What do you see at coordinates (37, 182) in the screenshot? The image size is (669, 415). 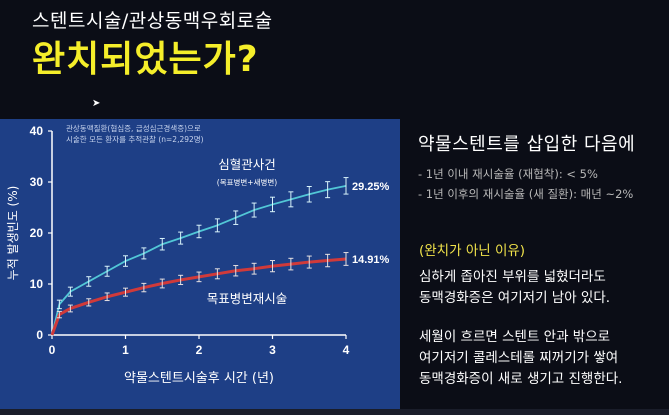 I see `y-tick-label: 30` at bounding box center [37, 182].